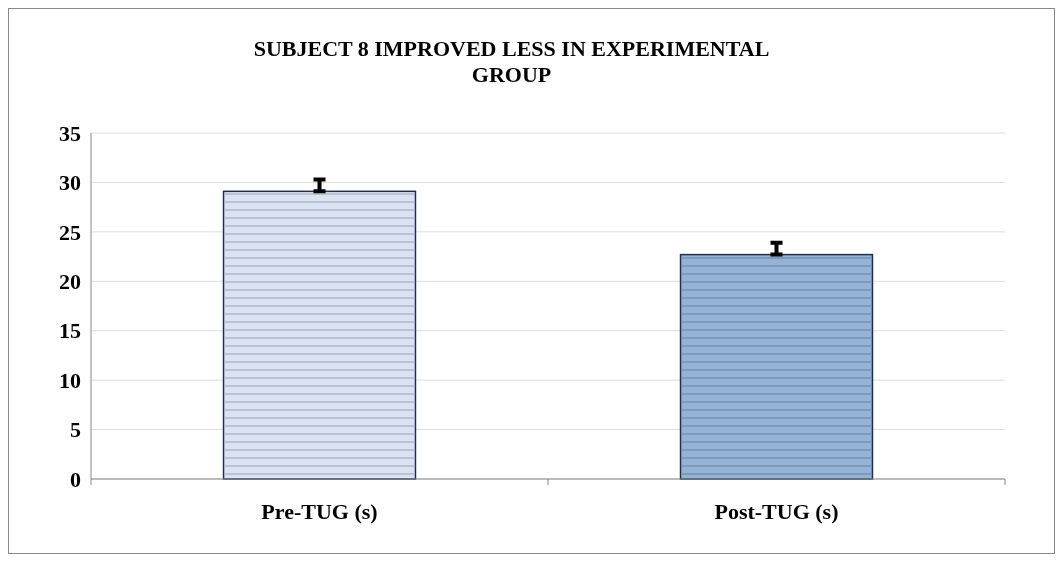 The height and width of the screenshot is (562, 1063). I want to click on chart-title: SUBJECT 8 IMPROVED LESS IN EXPERIMENTAL GROUP, so click(511, 61).